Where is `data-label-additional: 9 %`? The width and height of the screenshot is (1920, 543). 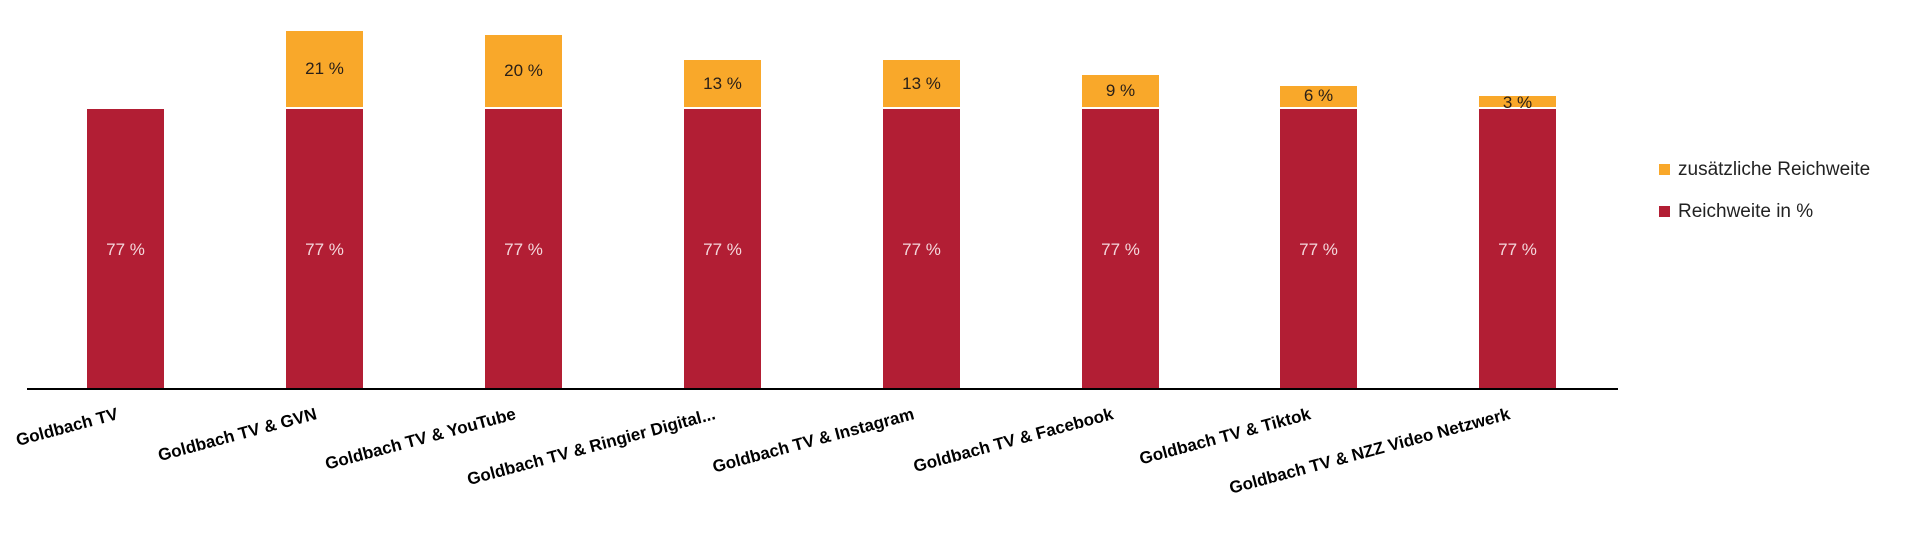
data-label-additional: 9 % is located at coordinates (1120, 90).